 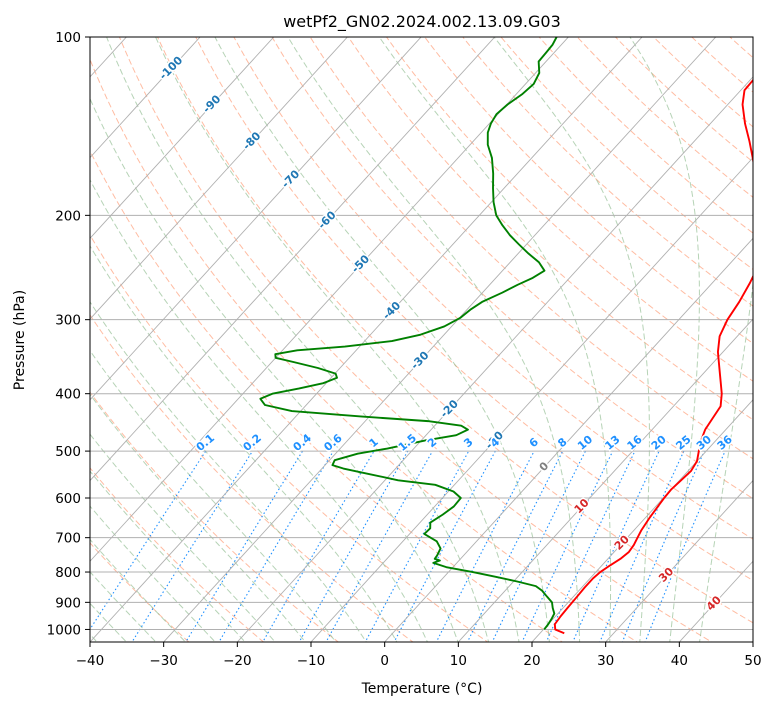 I want to click on y-tick-label: 200, so click(x=68, y=216).